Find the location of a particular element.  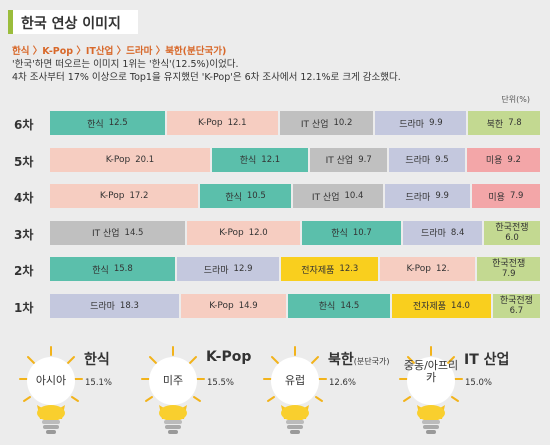

bar-segment: K-Pop 12.1 is located at coordinates (222, 123).